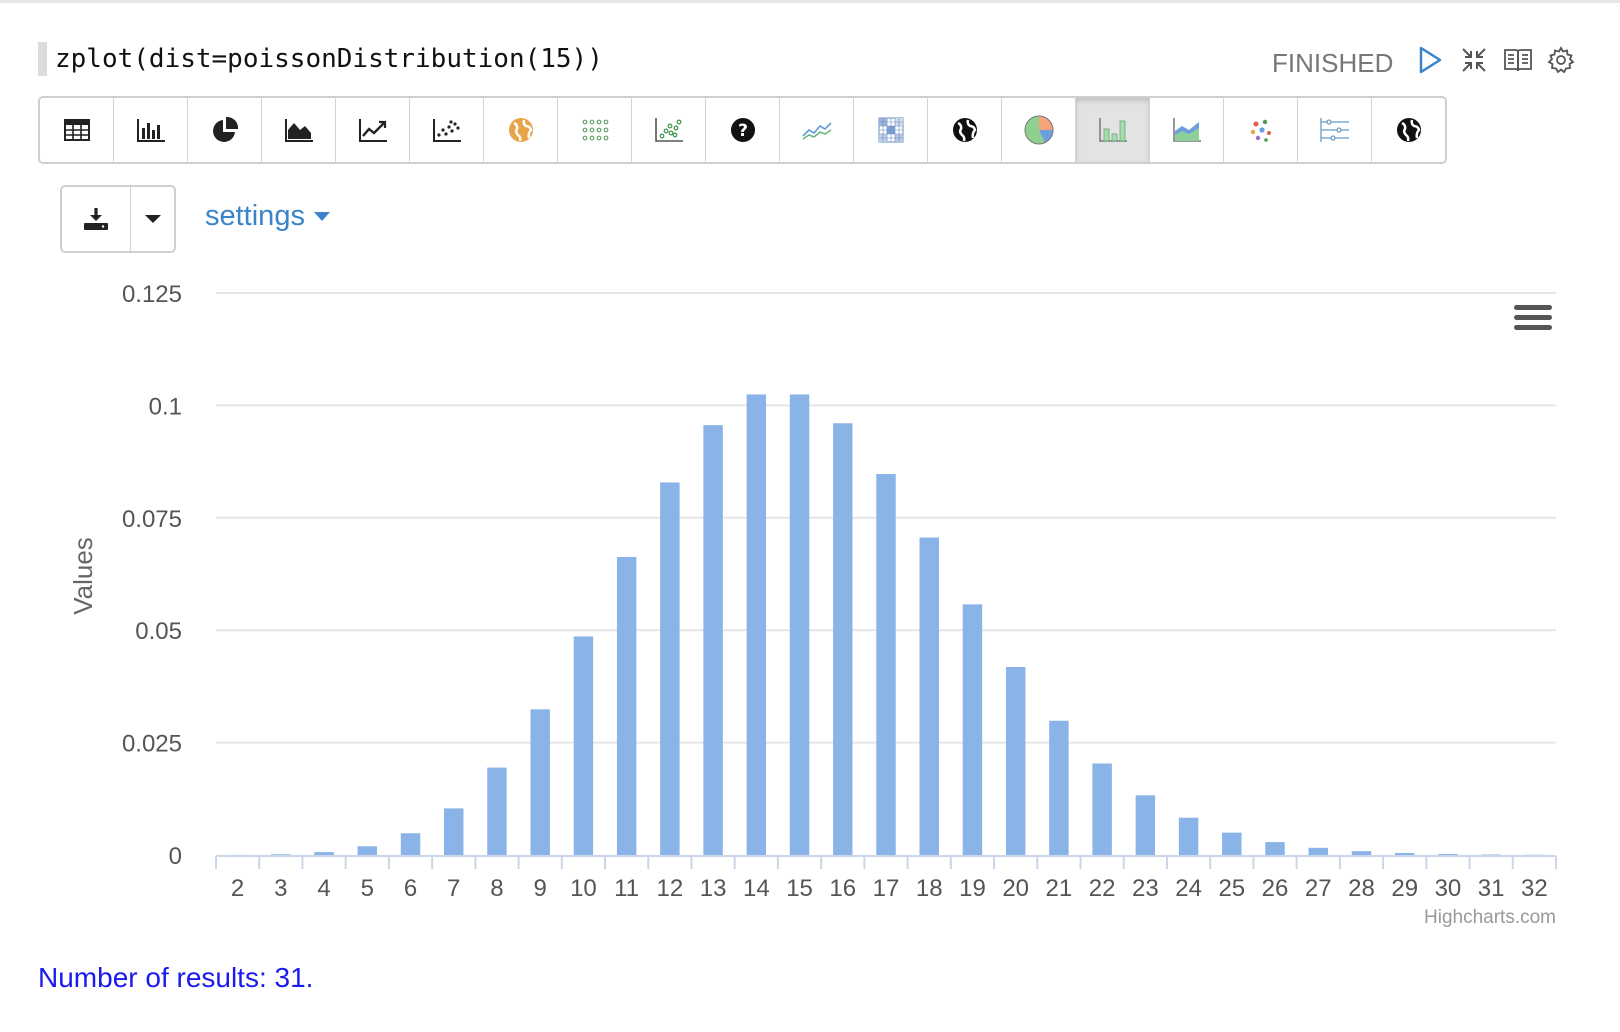 This screenshot has width=1620, height=1032. Describe the element at coordinates (965, 130) in the screenshot. I see `globe-dark-icon` at that location.